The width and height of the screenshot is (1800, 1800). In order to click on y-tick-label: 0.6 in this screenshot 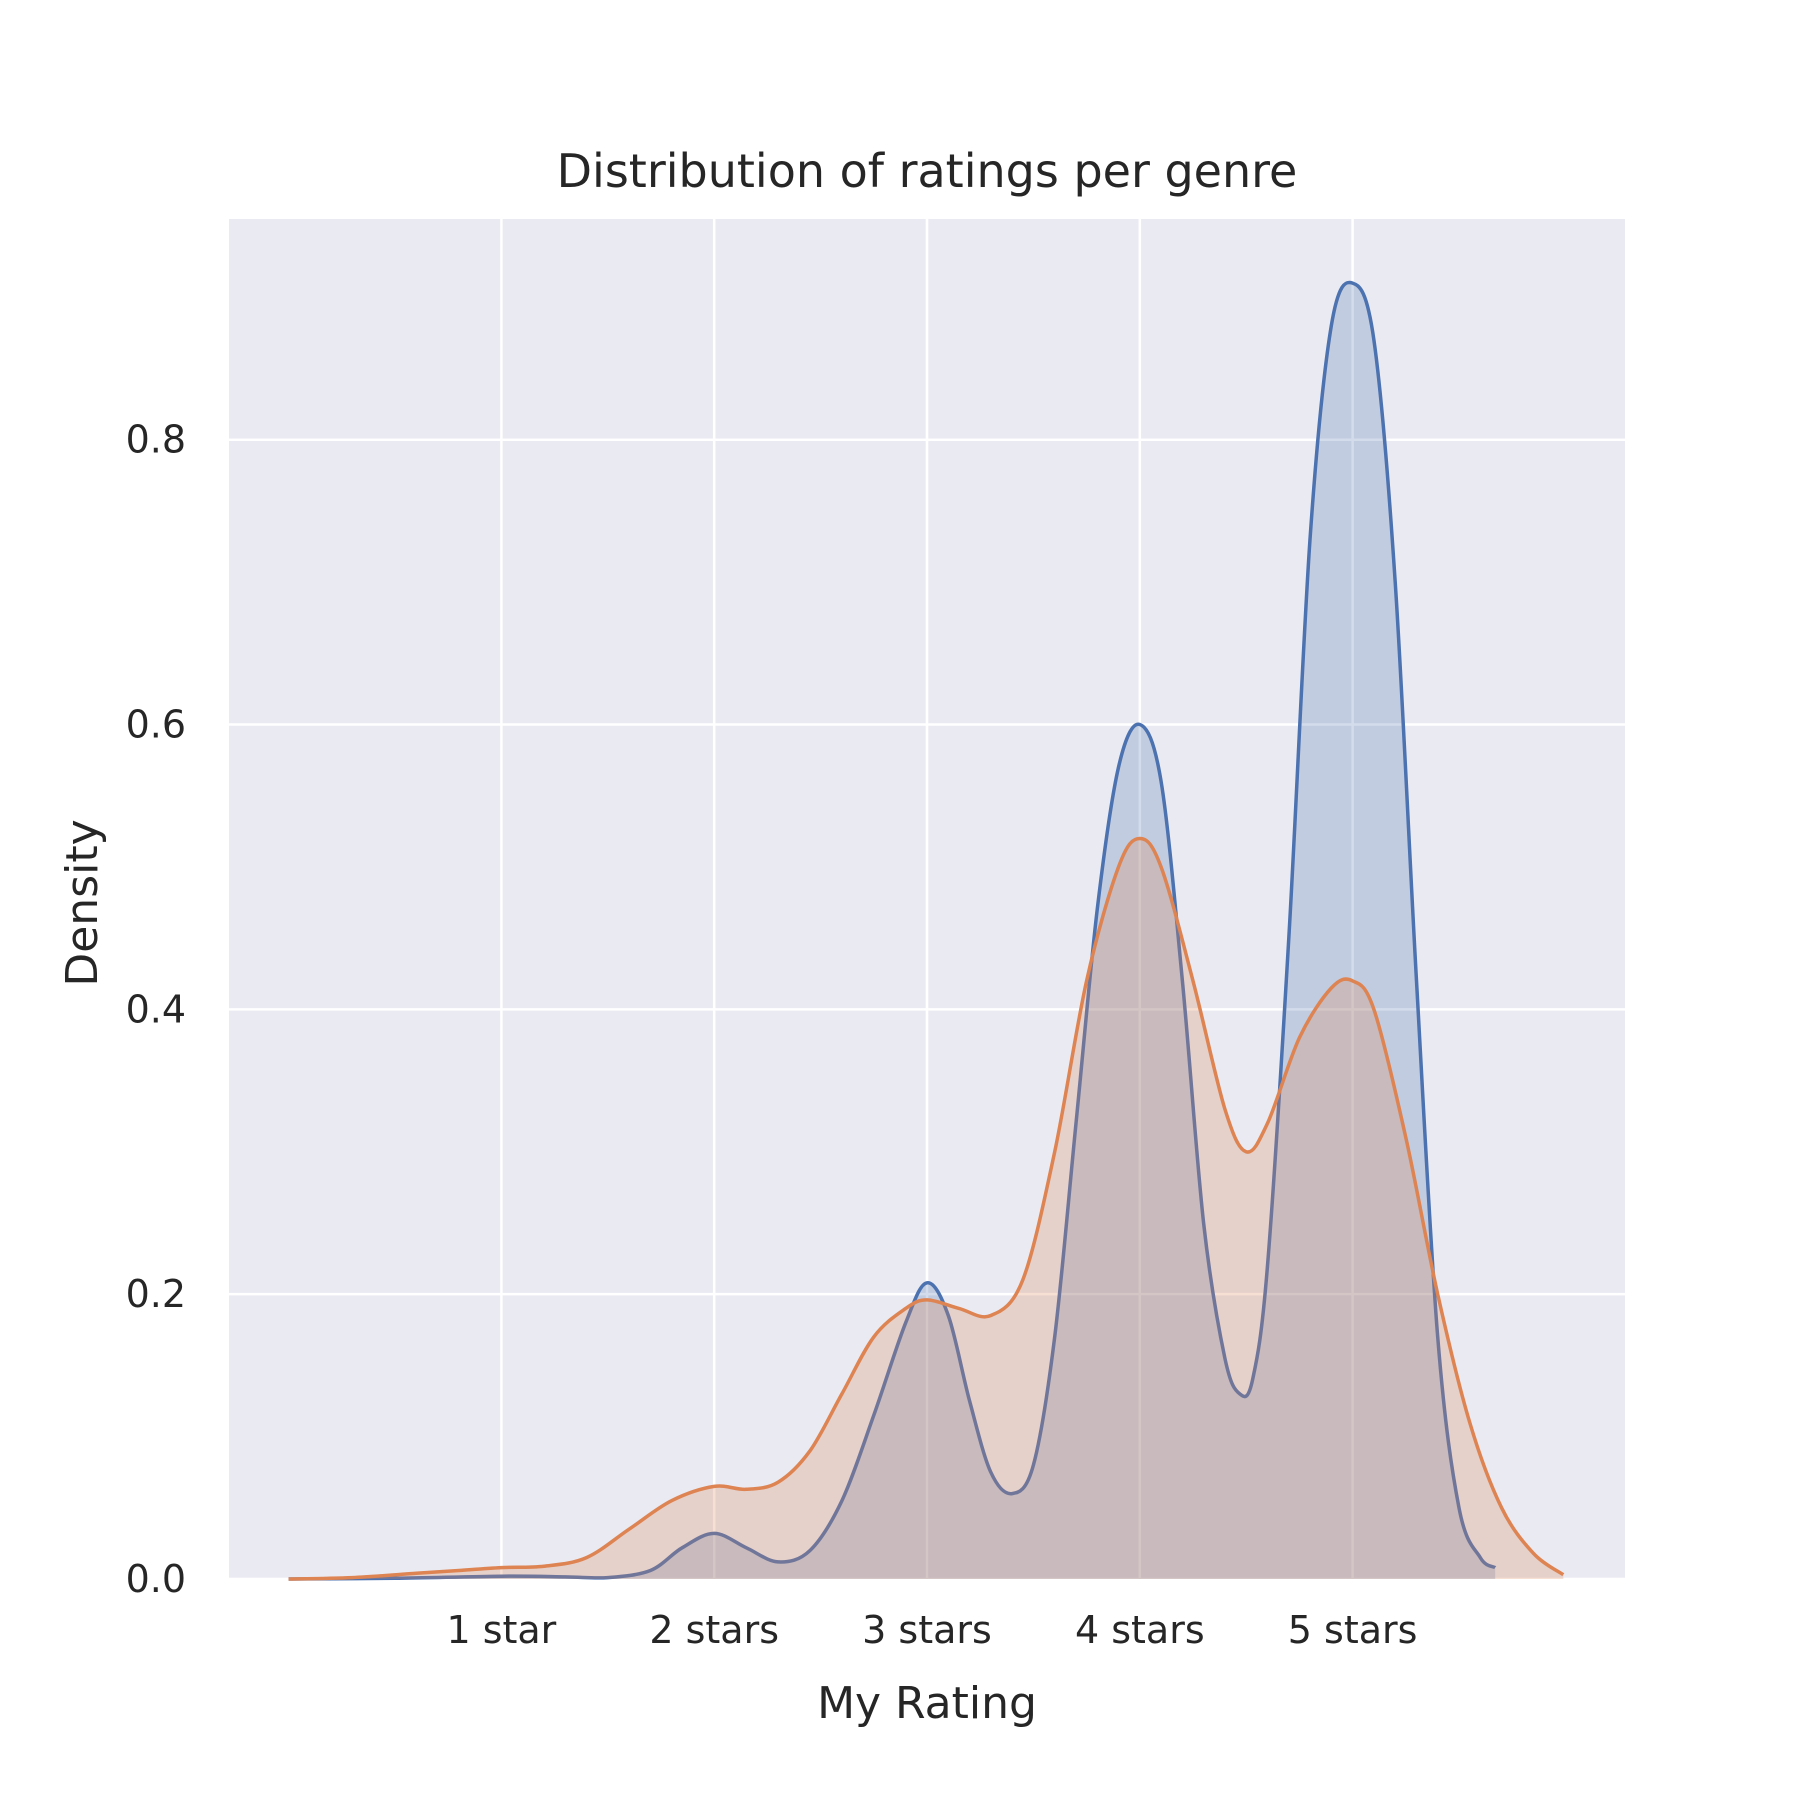, I will do `click(156, 725)`.